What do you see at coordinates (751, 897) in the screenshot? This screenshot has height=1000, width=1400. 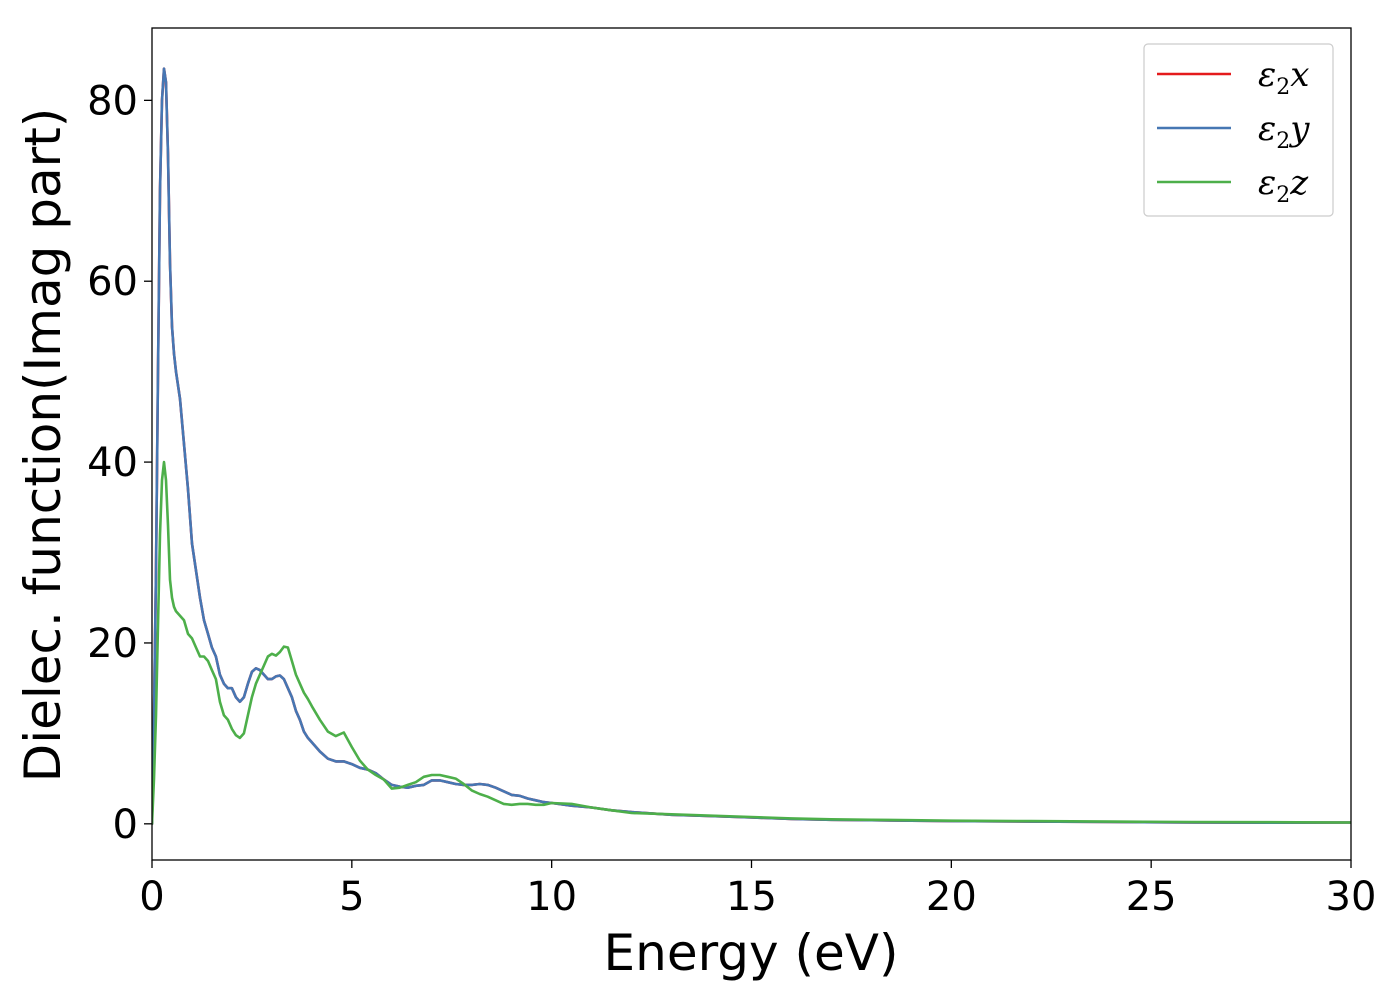 I see `x-tick-label: 15` at bounding box center [751, 897].